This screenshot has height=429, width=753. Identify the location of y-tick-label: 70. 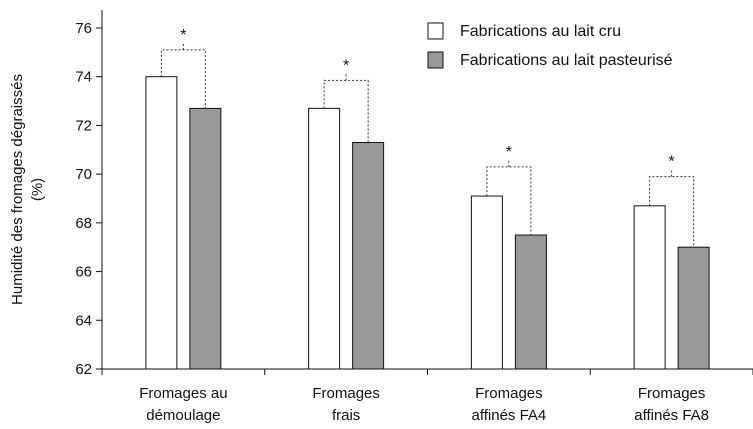
(83, 174).